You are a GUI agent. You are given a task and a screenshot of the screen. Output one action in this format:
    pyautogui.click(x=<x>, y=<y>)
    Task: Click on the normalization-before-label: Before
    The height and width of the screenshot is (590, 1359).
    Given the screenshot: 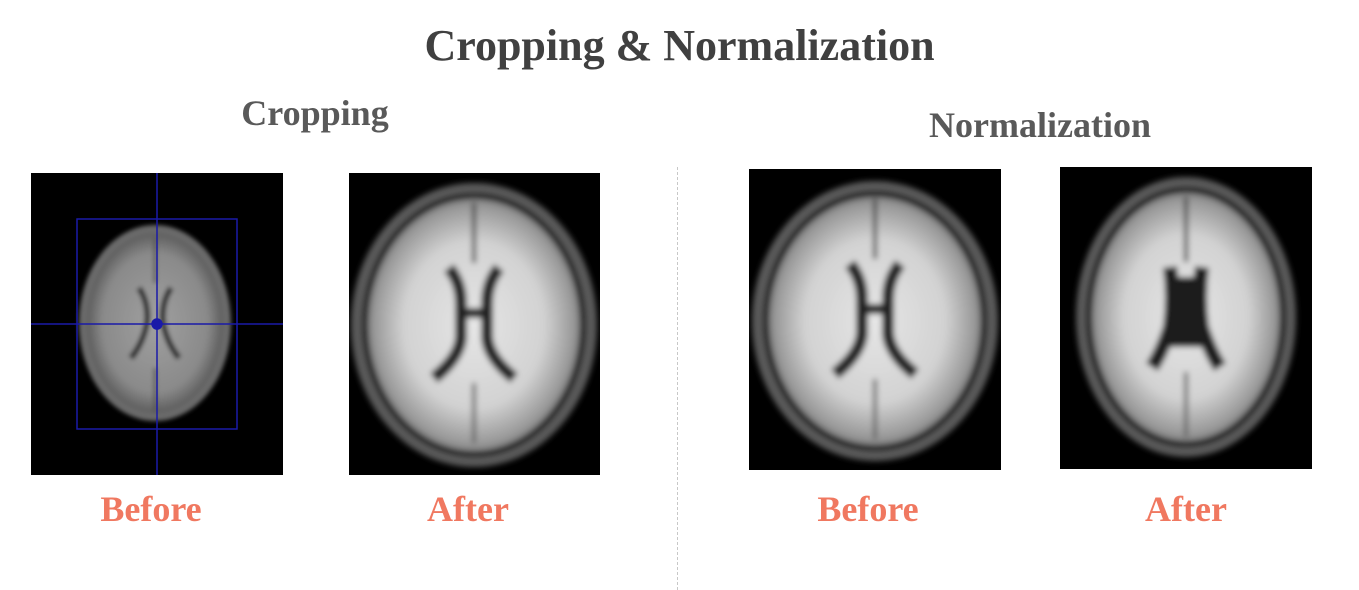 What is the action you would take?
    pyautogui.click(x=868, y=509)
    